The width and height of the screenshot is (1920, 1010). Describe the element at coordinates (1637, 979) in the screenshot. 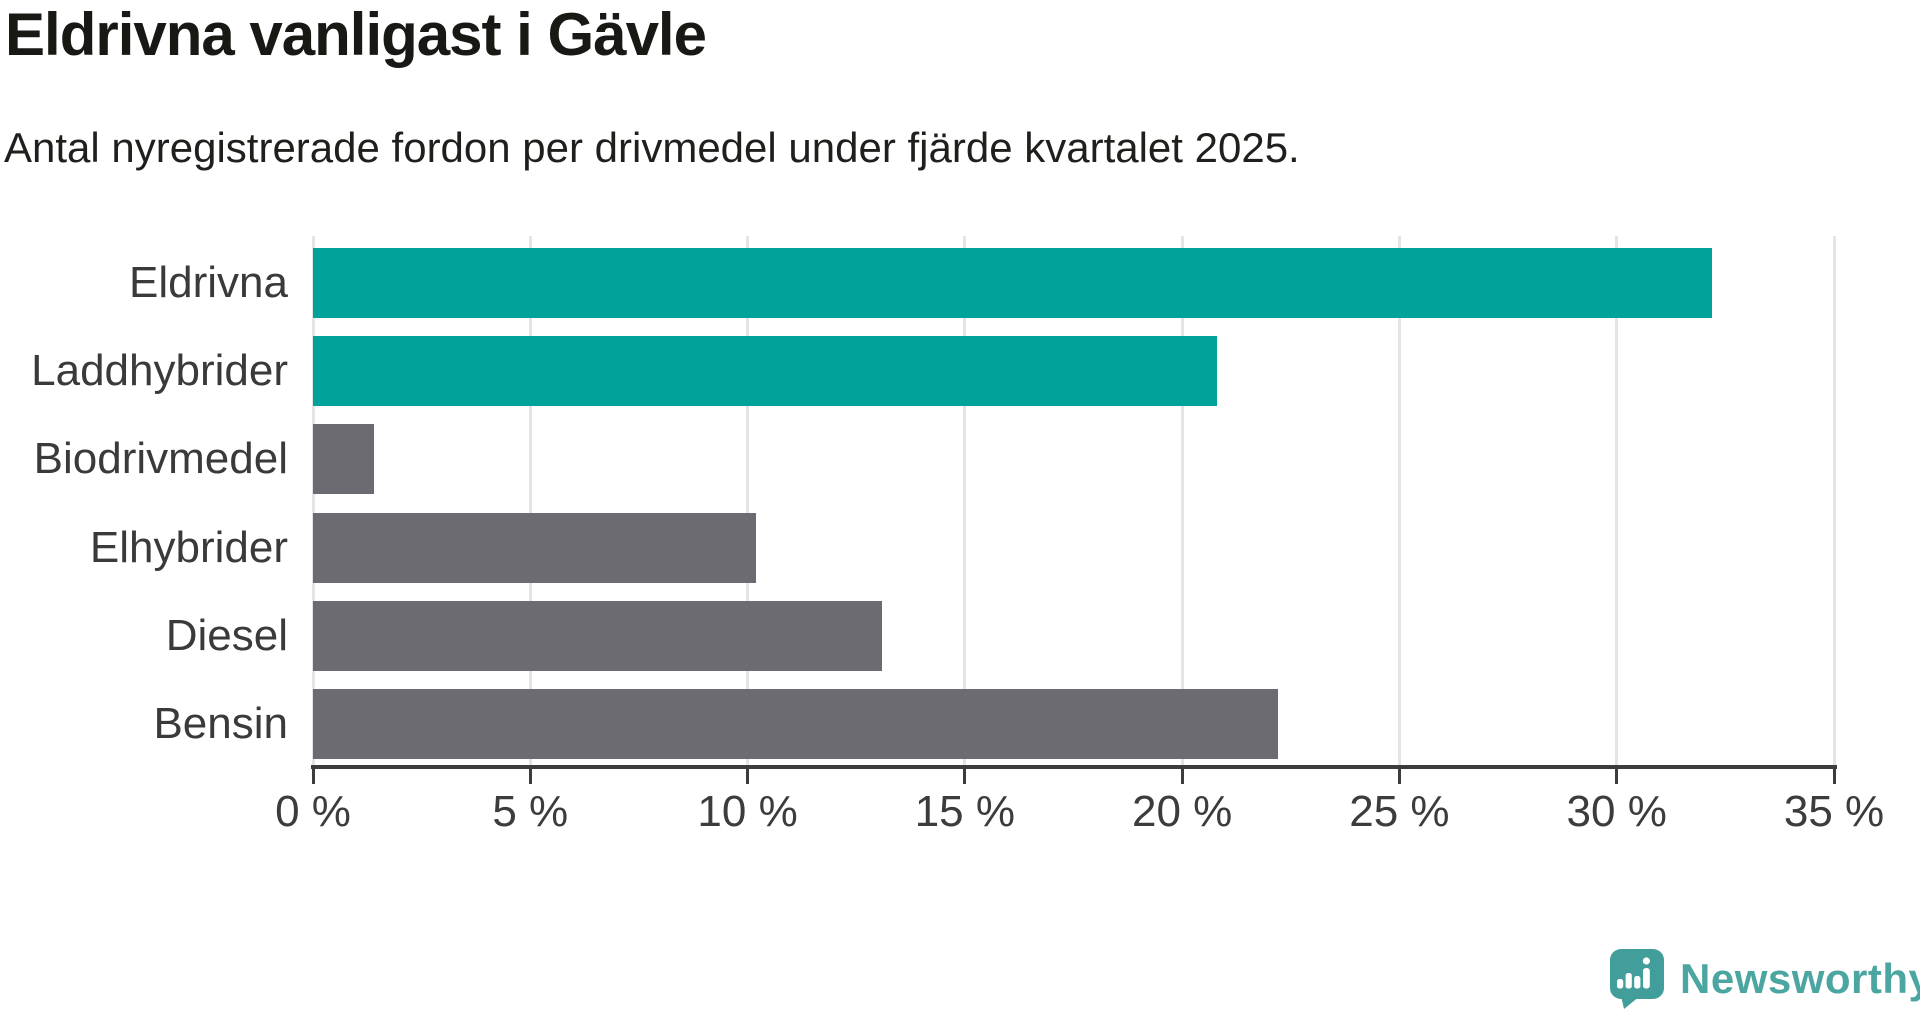

I see `newsworthy-pin-bar-chart-icon` at that location.